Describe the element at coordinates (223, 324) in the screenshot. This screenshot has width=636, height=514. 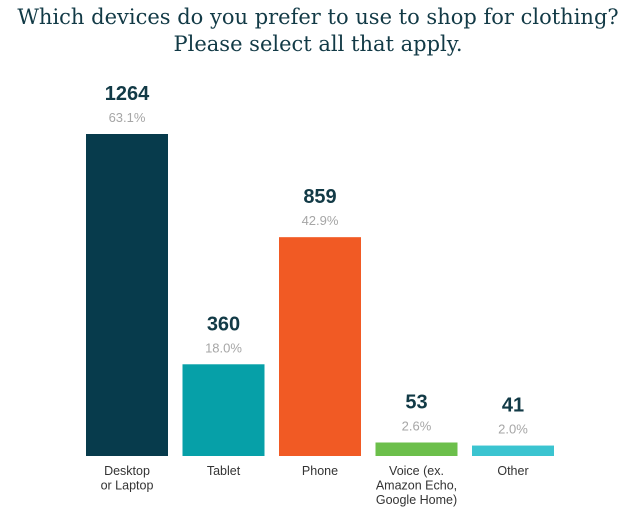
I see `value-label-1: 360` at that location.